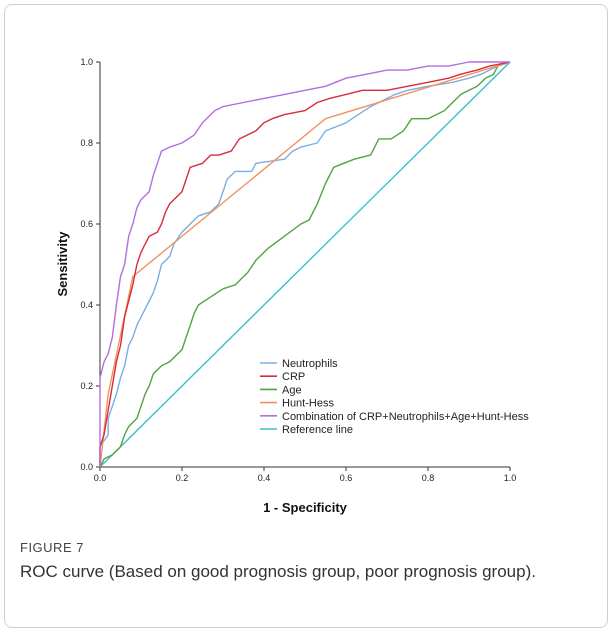 The height and width of the screenshot is (633, 616). I want to click on x-tick-label: 0.0, so click(100, 478).